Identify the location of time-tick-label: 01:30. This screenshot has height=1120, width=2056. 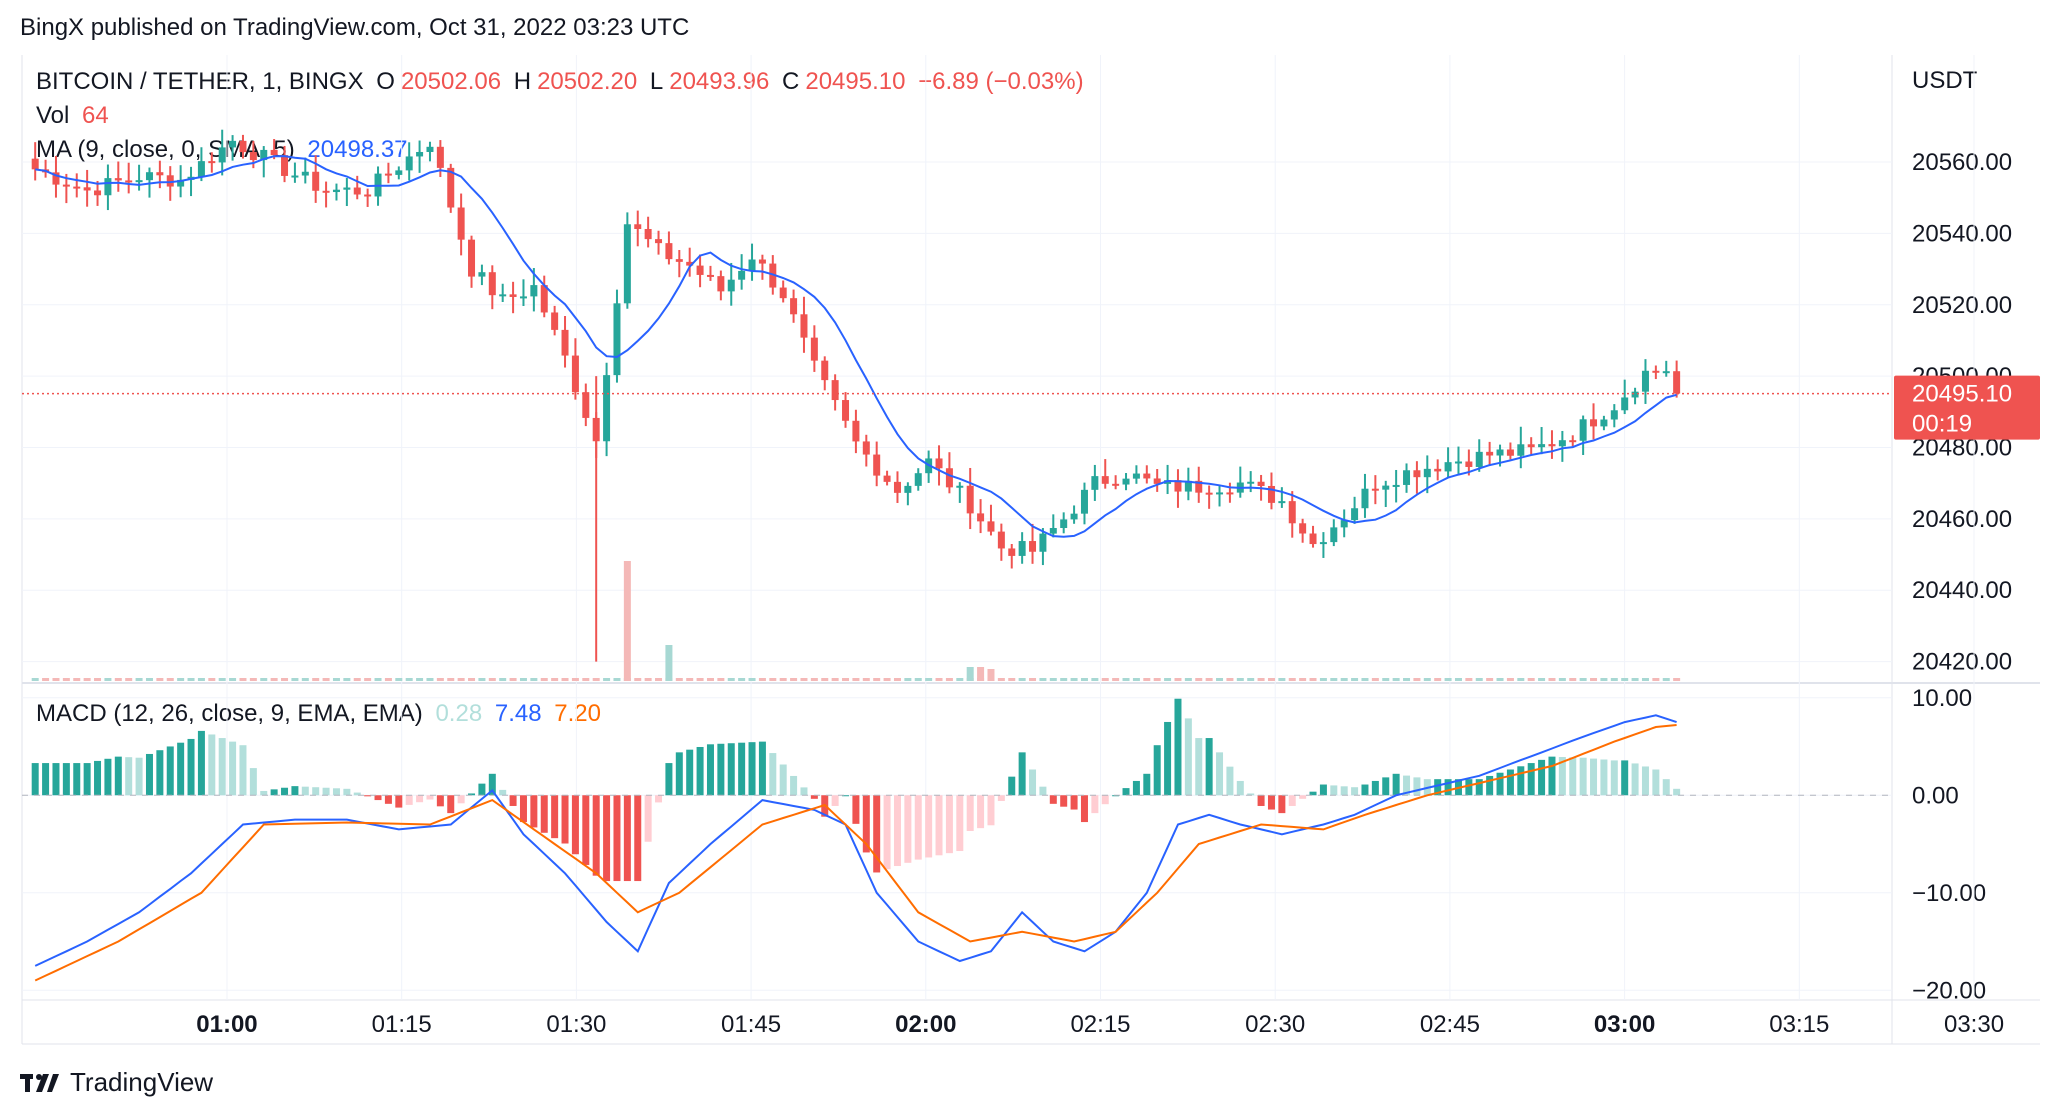
(576, 1024).